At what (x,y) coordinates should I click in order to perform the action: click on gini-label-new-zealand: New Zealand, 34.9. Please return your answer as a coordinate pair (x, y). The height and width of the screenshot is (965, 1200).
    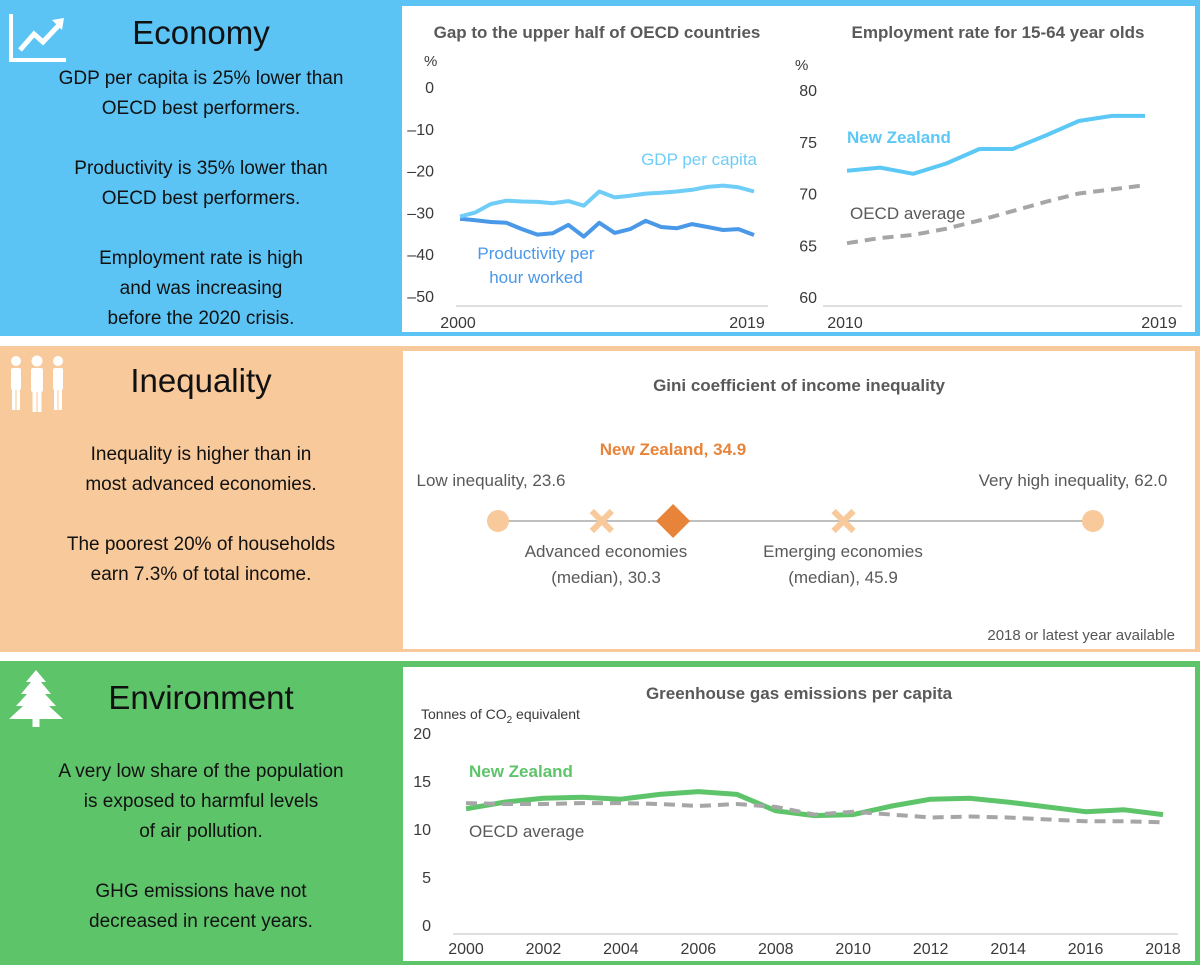
    Looking at the image, I should click on (673, 449).